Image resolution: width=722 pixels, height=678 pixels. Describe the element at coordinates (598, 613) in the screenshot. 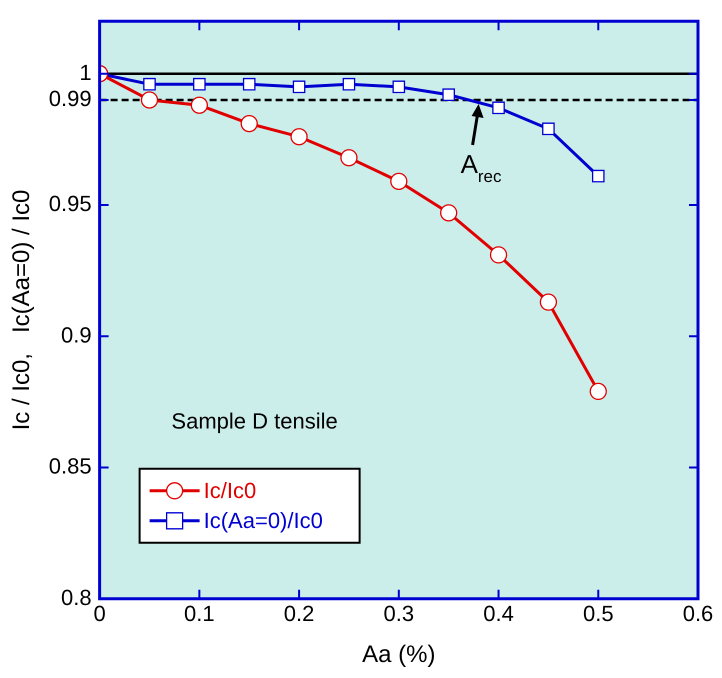

I see `x-tick-label: 0.5` at that location.